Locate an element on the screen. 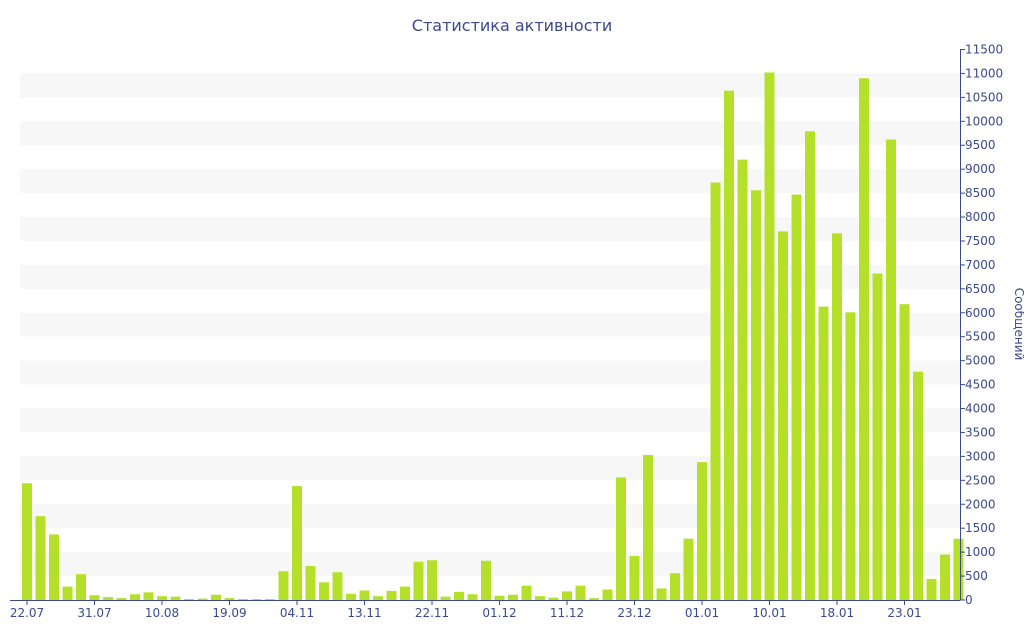 The width and height of the screenshot is (1024, 640). y-tick-label: 5000 is located at coordinates (980, 361).